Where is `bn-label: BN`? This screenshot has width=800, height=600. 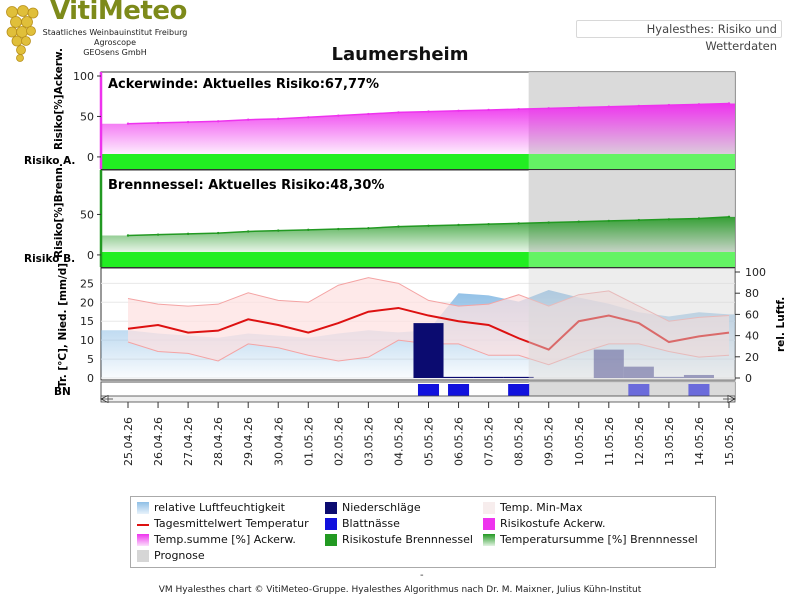 bn-label: BN is located at coordinates (62, 392).